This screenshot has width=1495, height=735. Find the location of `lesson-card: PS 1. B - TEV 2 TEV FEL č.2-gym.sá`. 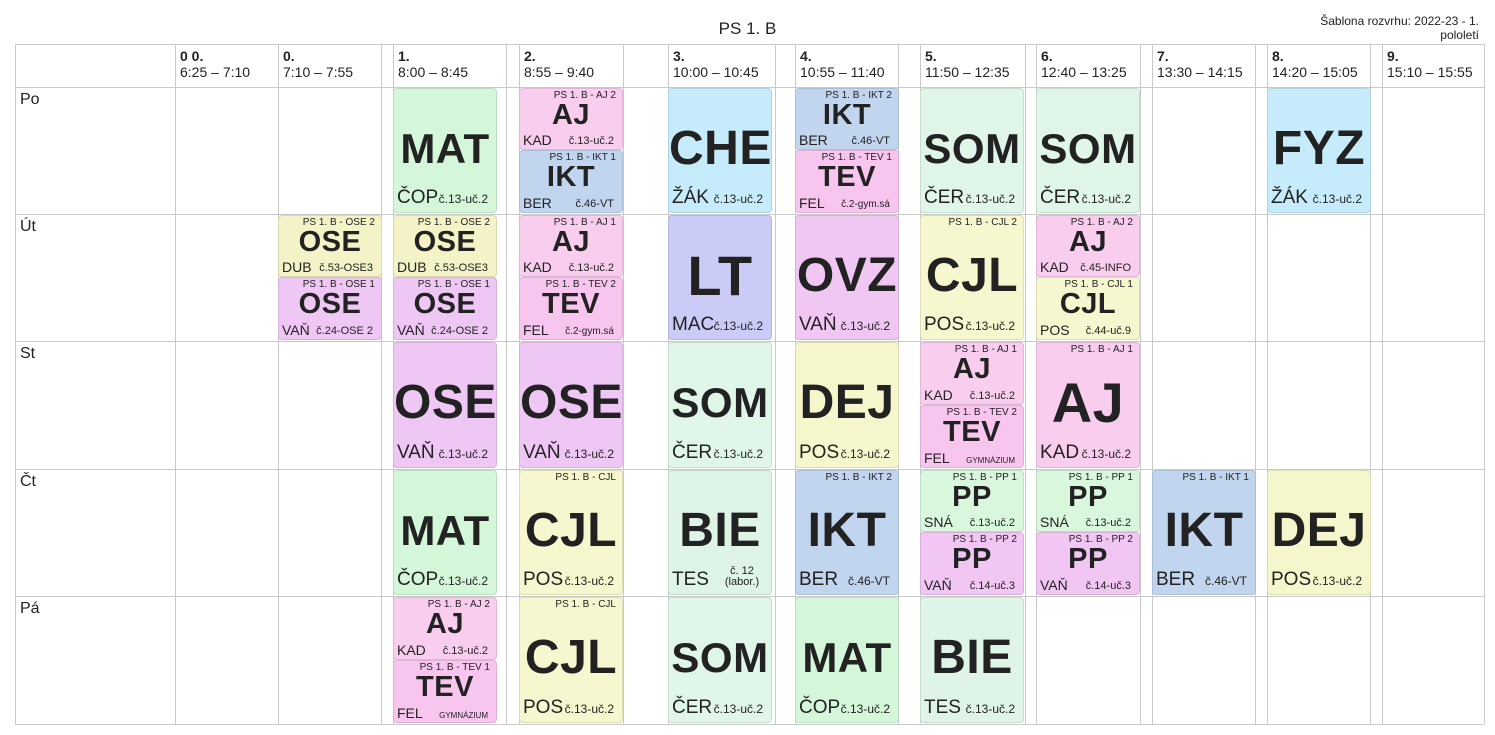

lesson-card: PS 1. B - TEV 2 TEV FEL č.2-gym.sá is located at coordinates (571, 308).